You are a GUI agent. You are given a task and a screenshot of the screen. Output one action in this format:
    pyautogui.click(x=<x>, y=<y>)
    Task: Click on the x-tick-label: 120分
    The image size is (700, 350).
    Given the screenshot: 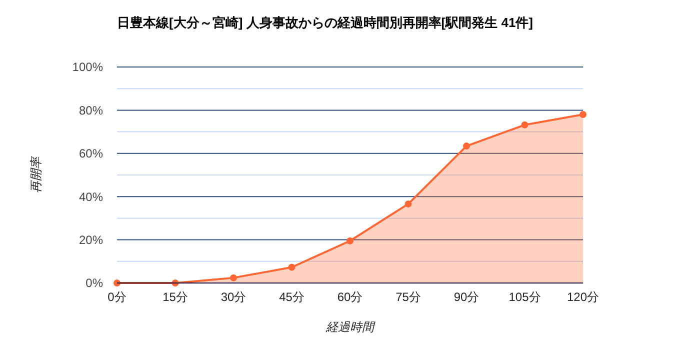 What is the action you would take?
    pyautogui.click(x=583, y=297)
    